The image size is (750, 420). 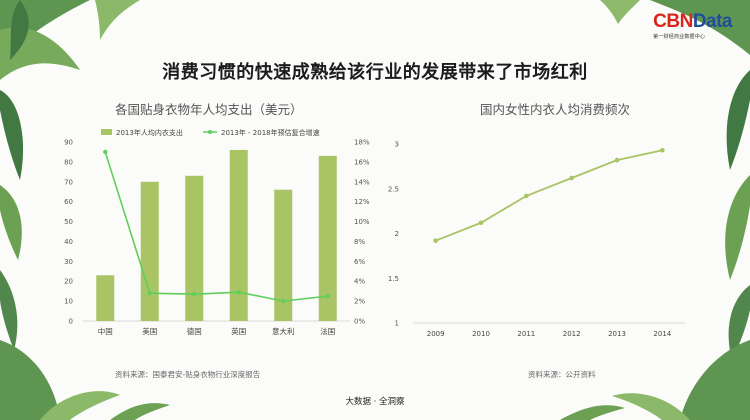 What do you see at coordinates (362, 162) in the screenshot?
I see `y-right-tick-label: 16%` at bounding box center [362, 162].